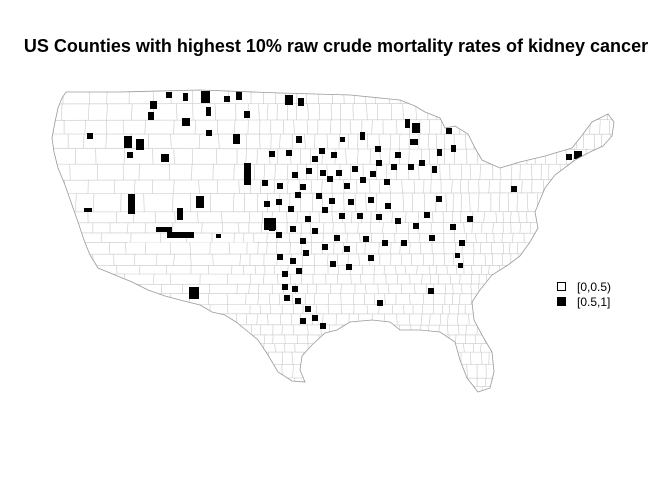  I want to click on legend-item-low: [0,0.5), so click(584, 286).